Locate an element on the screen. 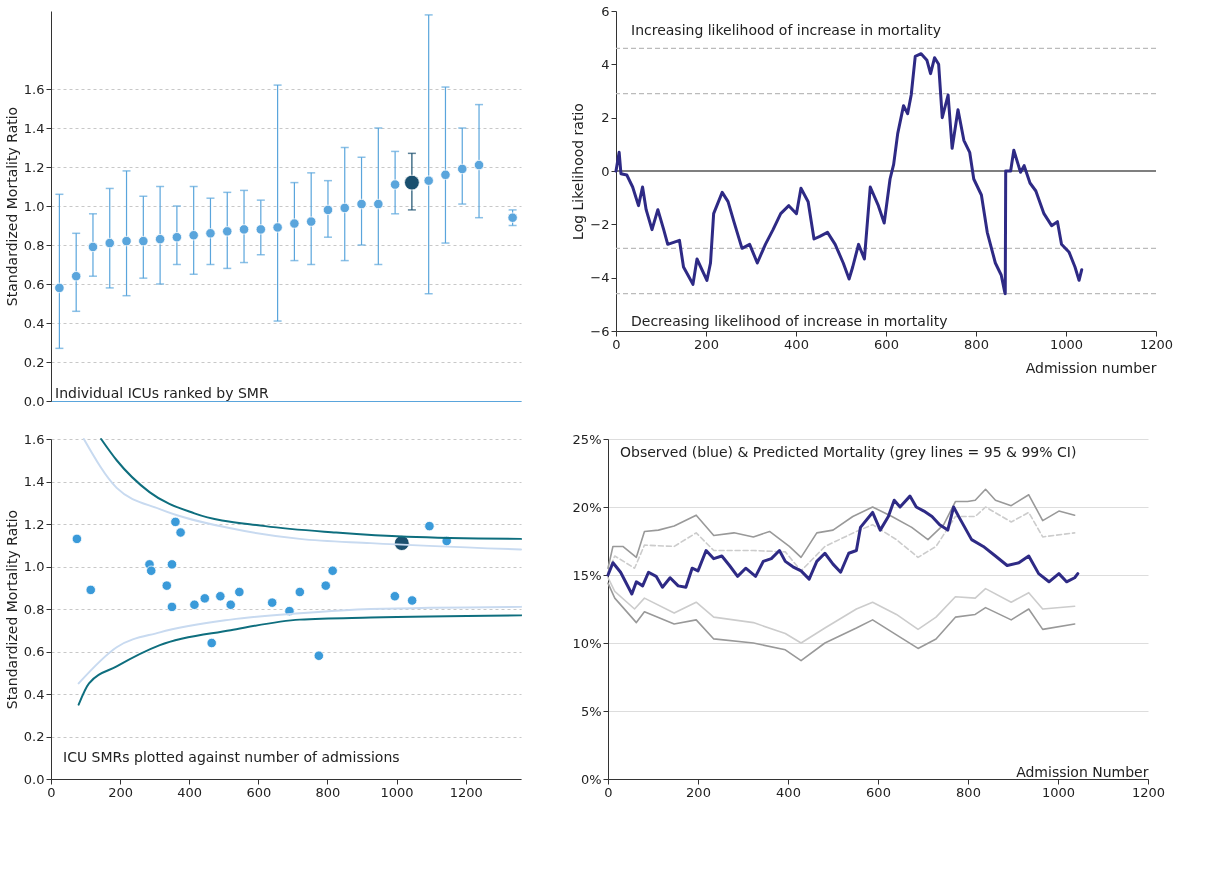 Image resolution: width=1212 pixels, height=896 pixels. y-tick-label: 4 is located at coordinates (605, 64).